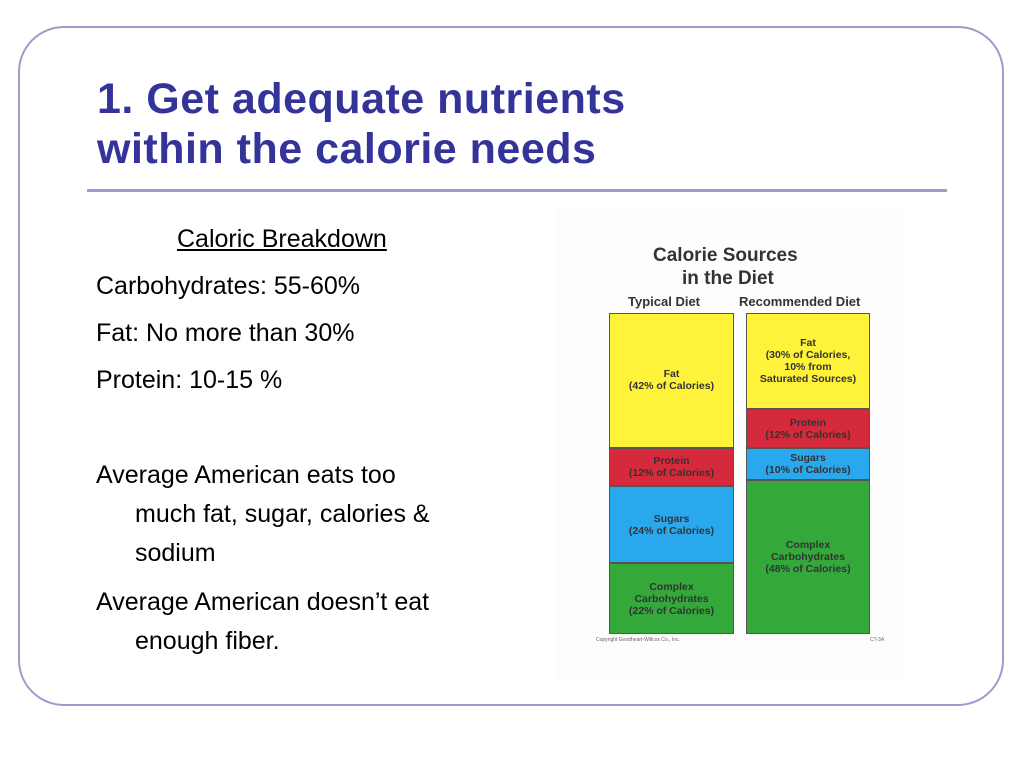 The image size is (1024, 768). I want to click on para-fiber-line-2: enough fiber., so click(207, 641).